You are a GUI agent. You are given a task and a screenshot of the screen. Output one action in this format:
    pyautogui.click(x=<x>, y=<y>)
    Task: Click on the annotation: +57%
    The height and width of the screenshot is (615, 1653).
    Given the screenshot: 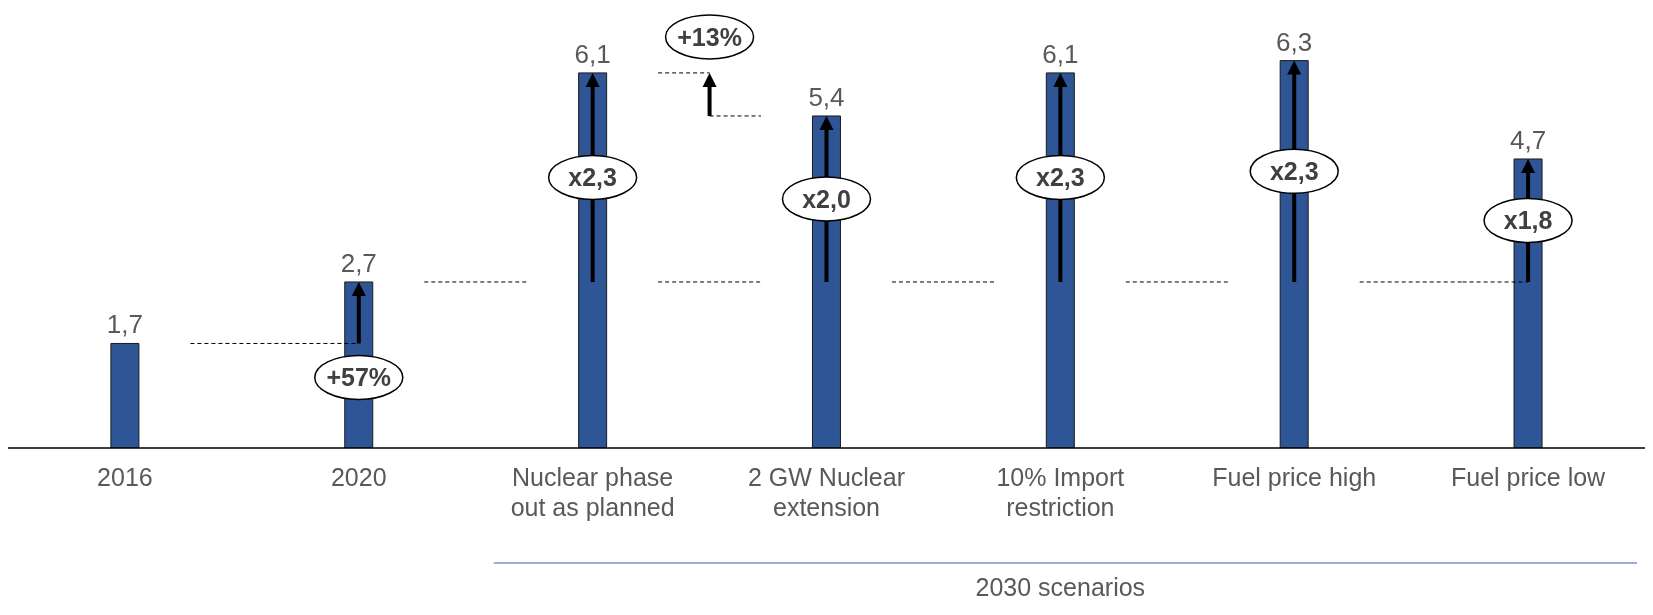 What is the action you would take?
    pyautogui.click(x=359, y=377)
    